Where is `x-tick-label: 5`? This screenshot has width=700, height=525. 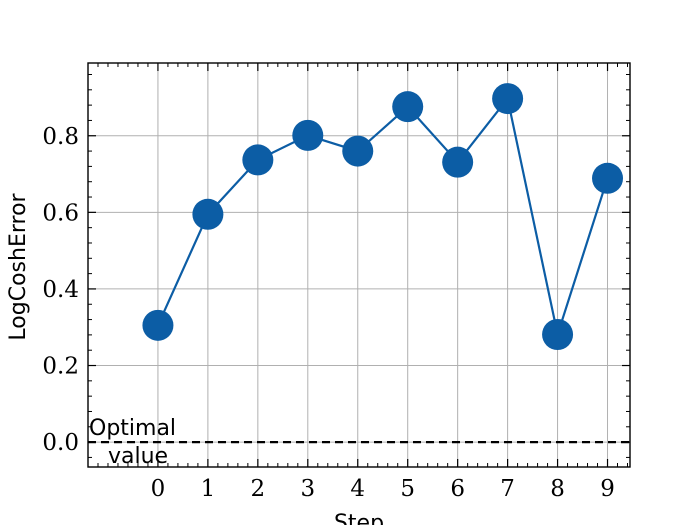
x-tick-label: 5 is located at coordinates (407, 489).